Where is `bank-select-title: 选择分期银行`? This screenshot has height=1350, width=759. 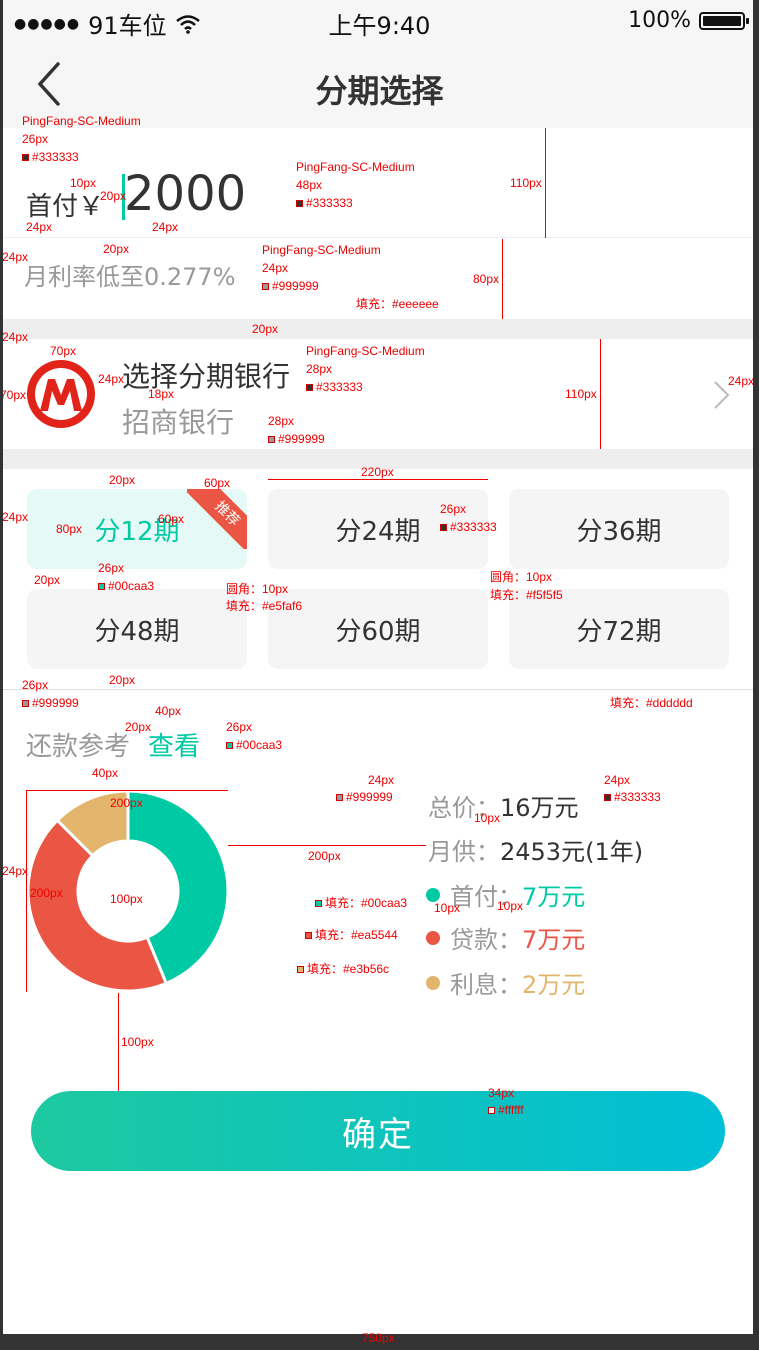 bank-select-title: 选择分期银行 is located at coordinates (206, 376).